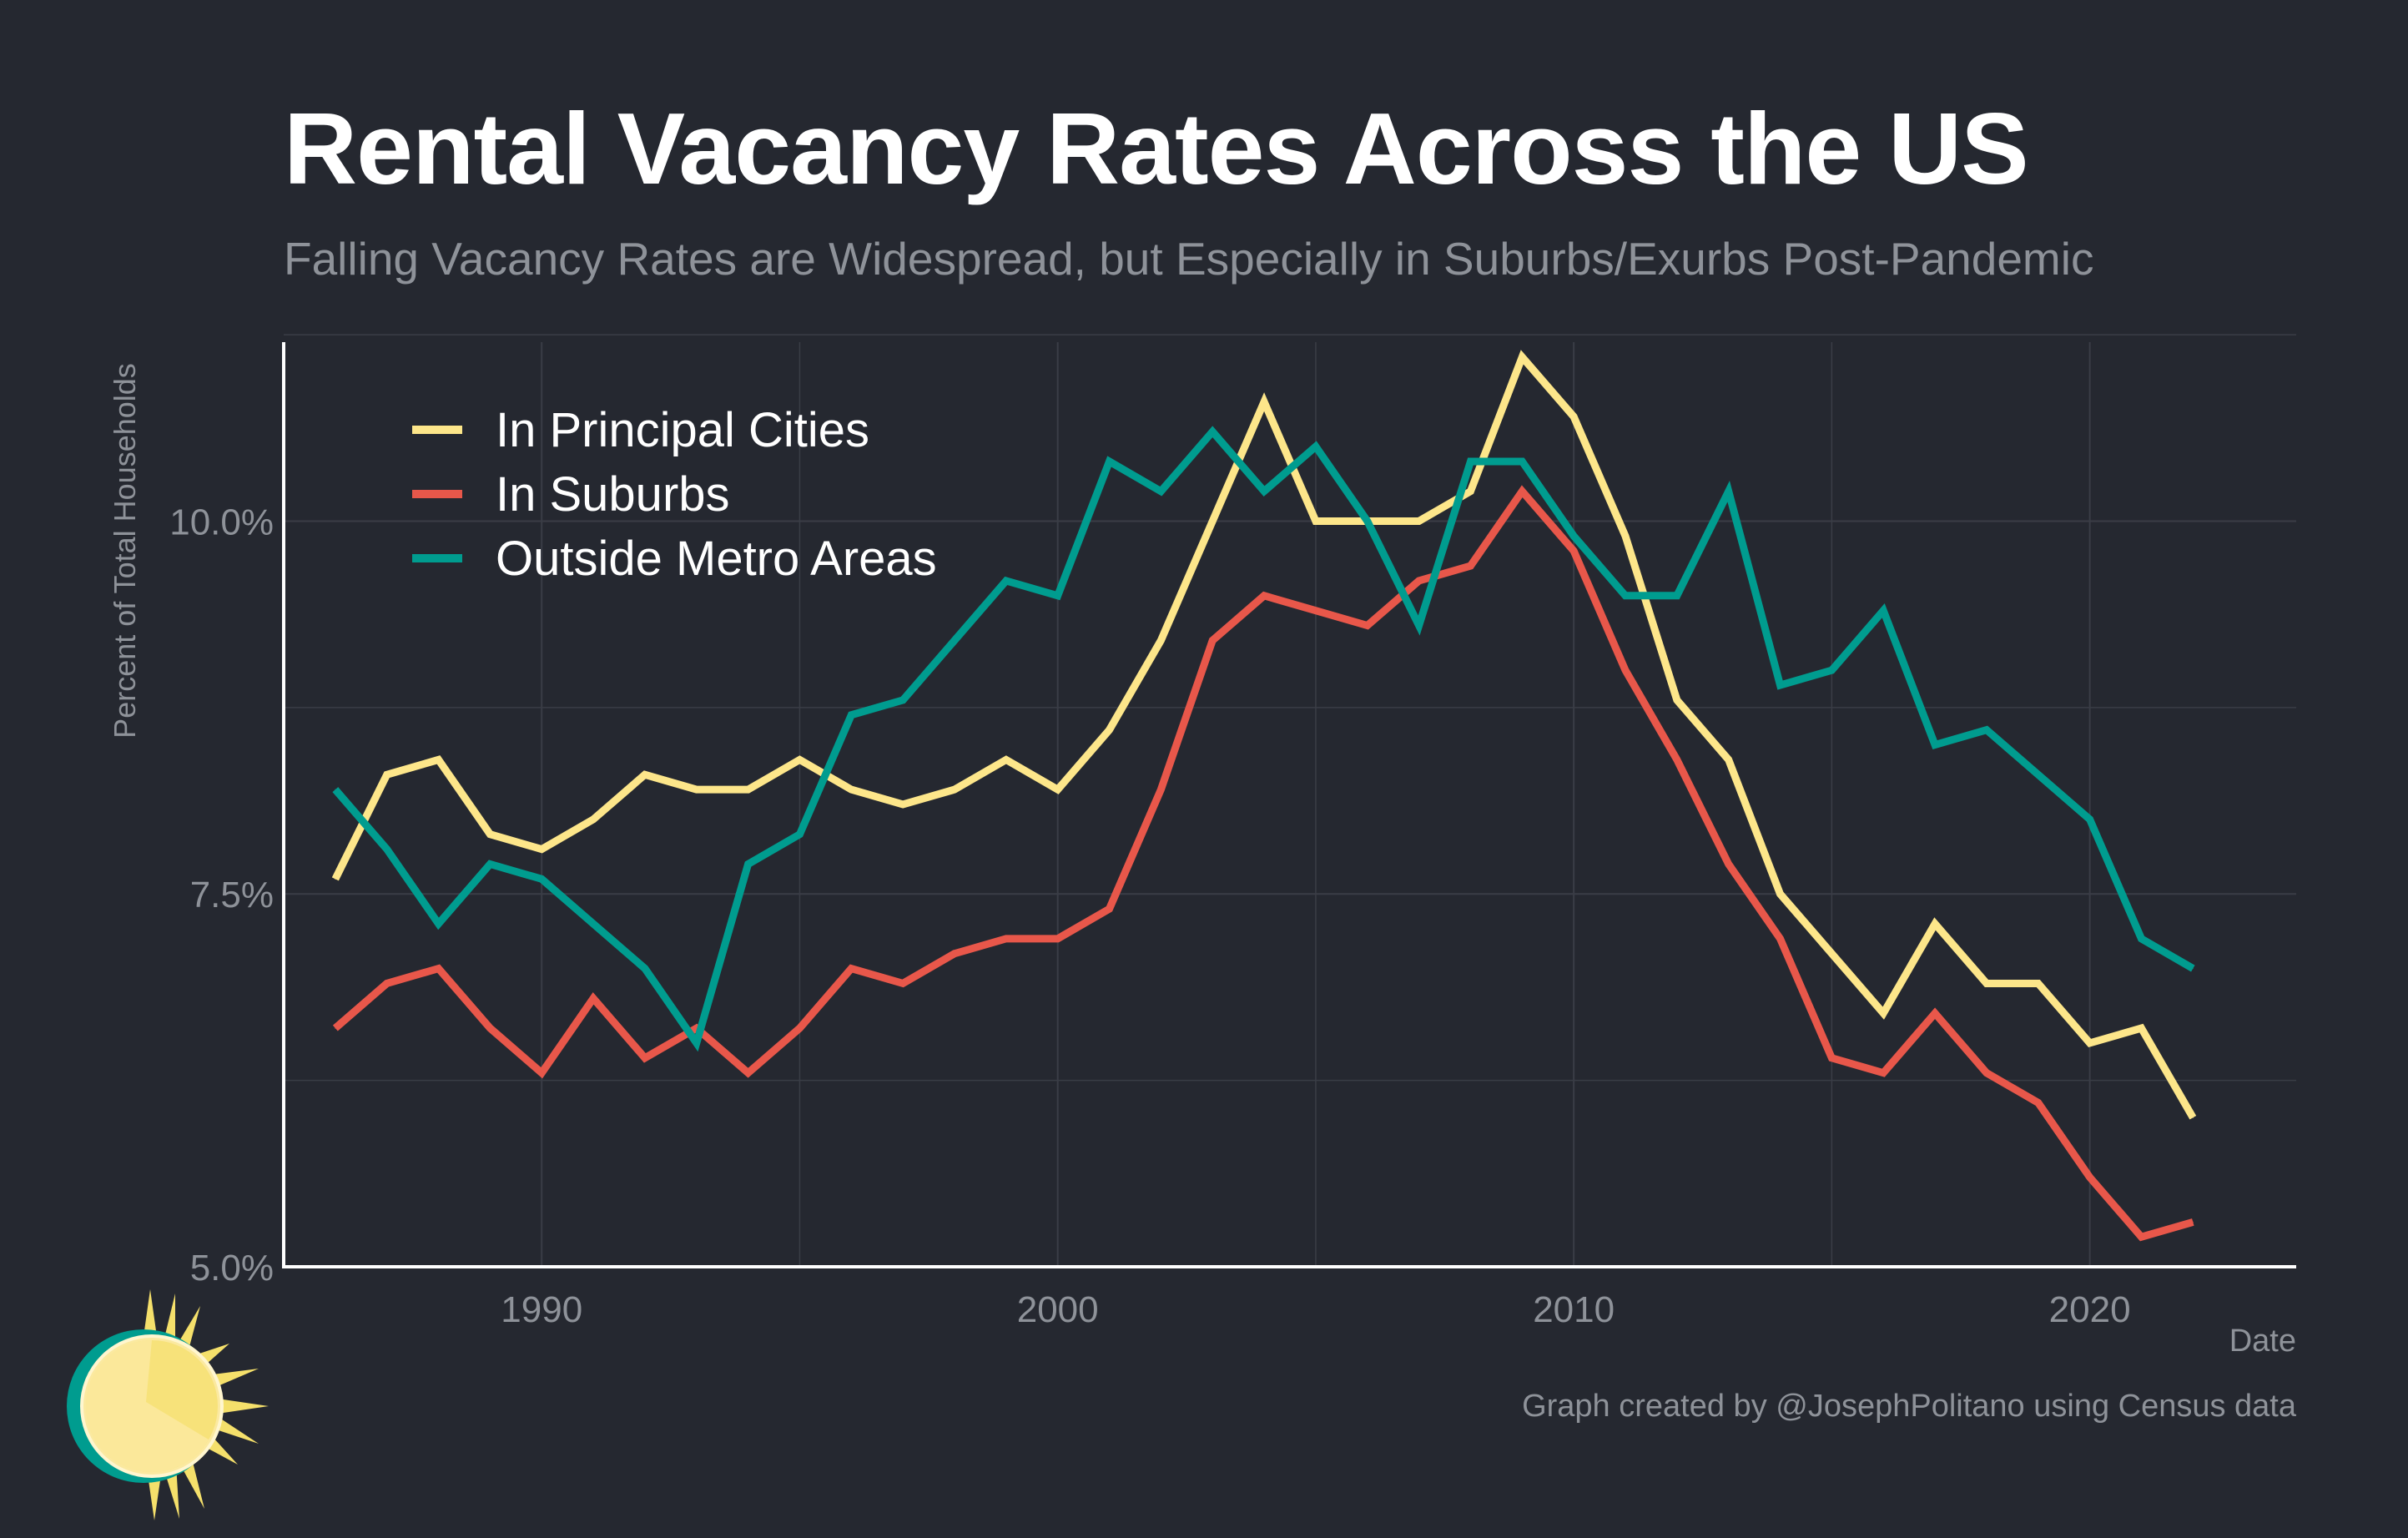  What do you see at coordinates (1058, 1309) in the screenshot?
I see `x-tick-label: 2000` at bounding box center [1058, 1309].